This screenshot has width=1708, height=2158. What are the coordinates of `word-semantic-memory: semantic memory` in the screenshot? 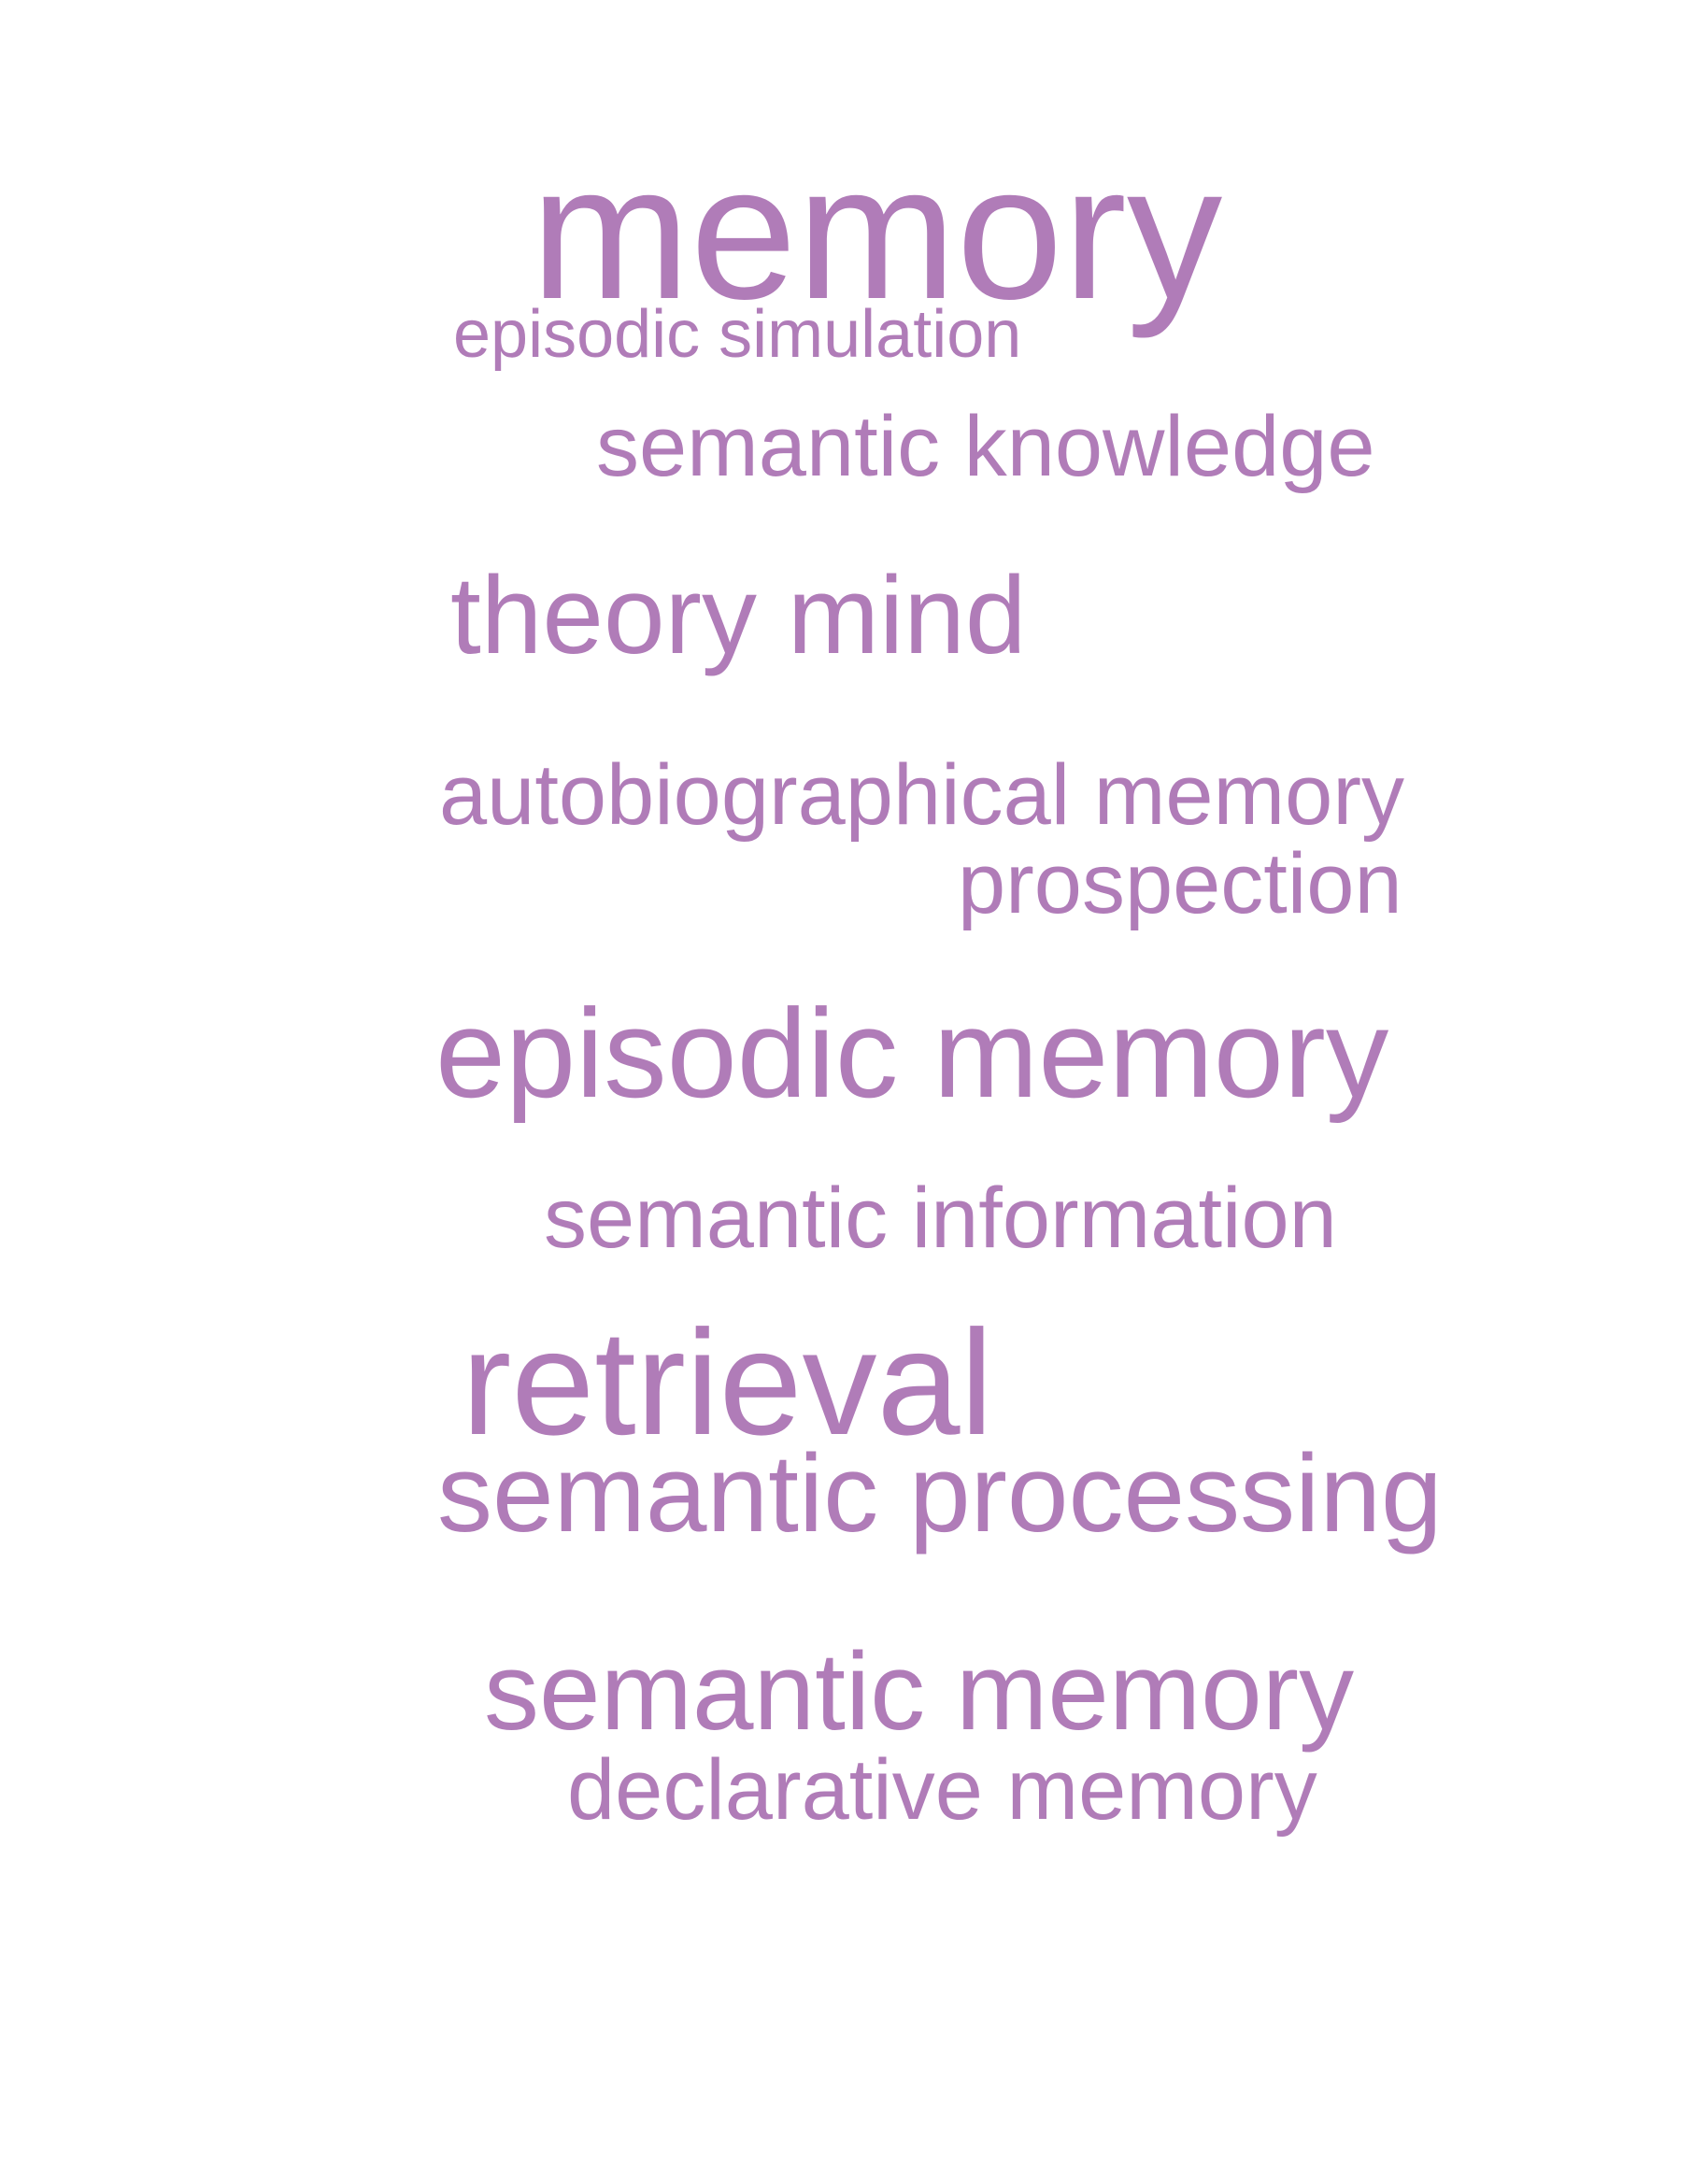 It's located at (920, 1691).